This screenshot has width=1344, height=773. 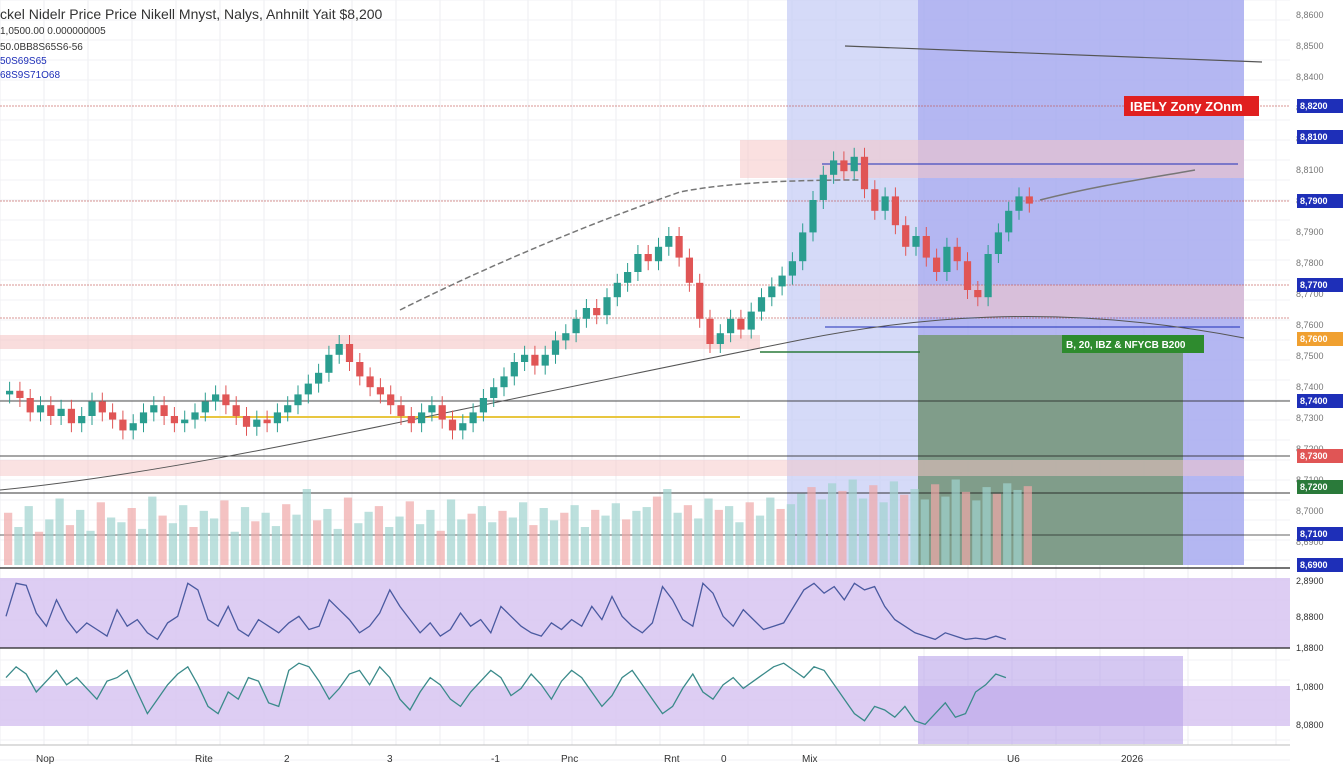 I want to click on oscillator-2-line, so click(x=506, y=694).